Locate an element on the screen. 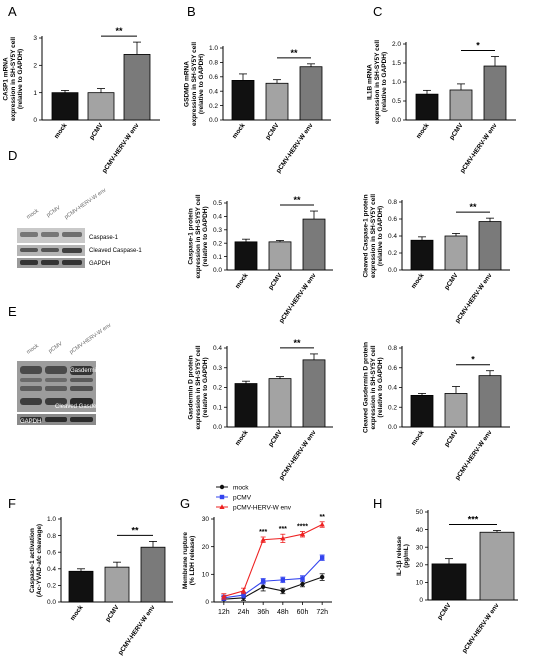 The width and height of the screenshot is (550, 658). panel-letter-d: D is located at coordinates (12, 155).